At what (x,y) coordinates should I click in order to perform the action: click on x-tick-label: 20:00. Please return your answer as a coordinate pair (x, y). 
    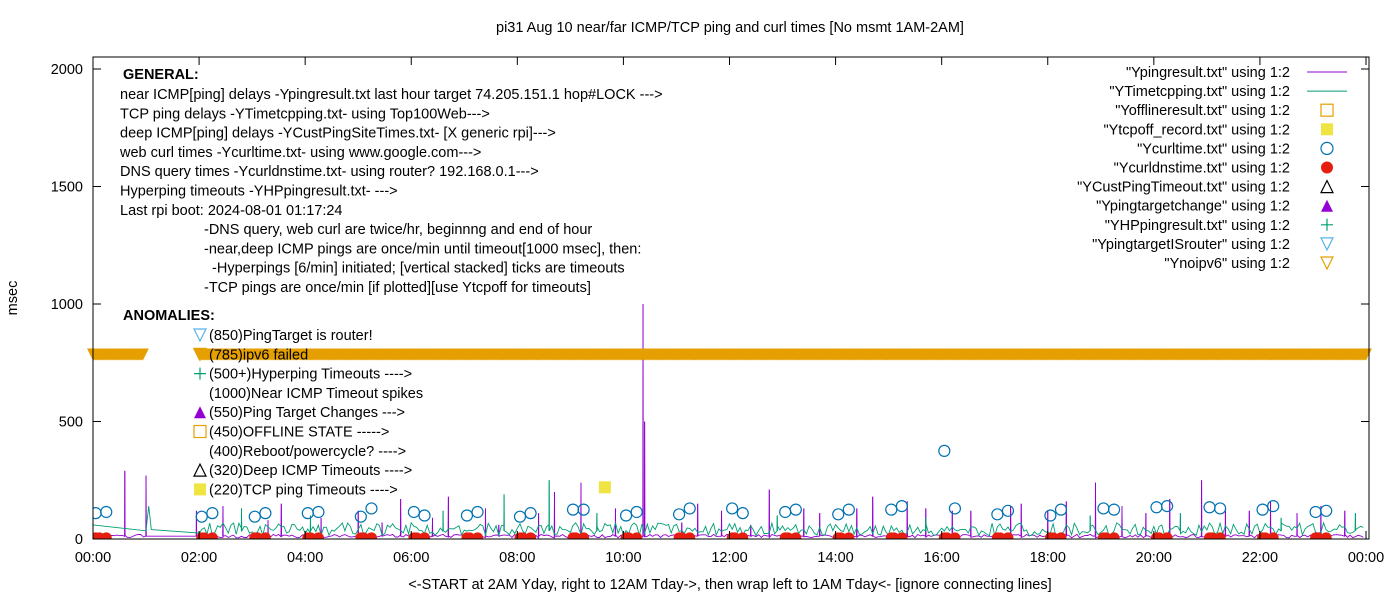
    Looking at the image, I should click on (1154, 558).